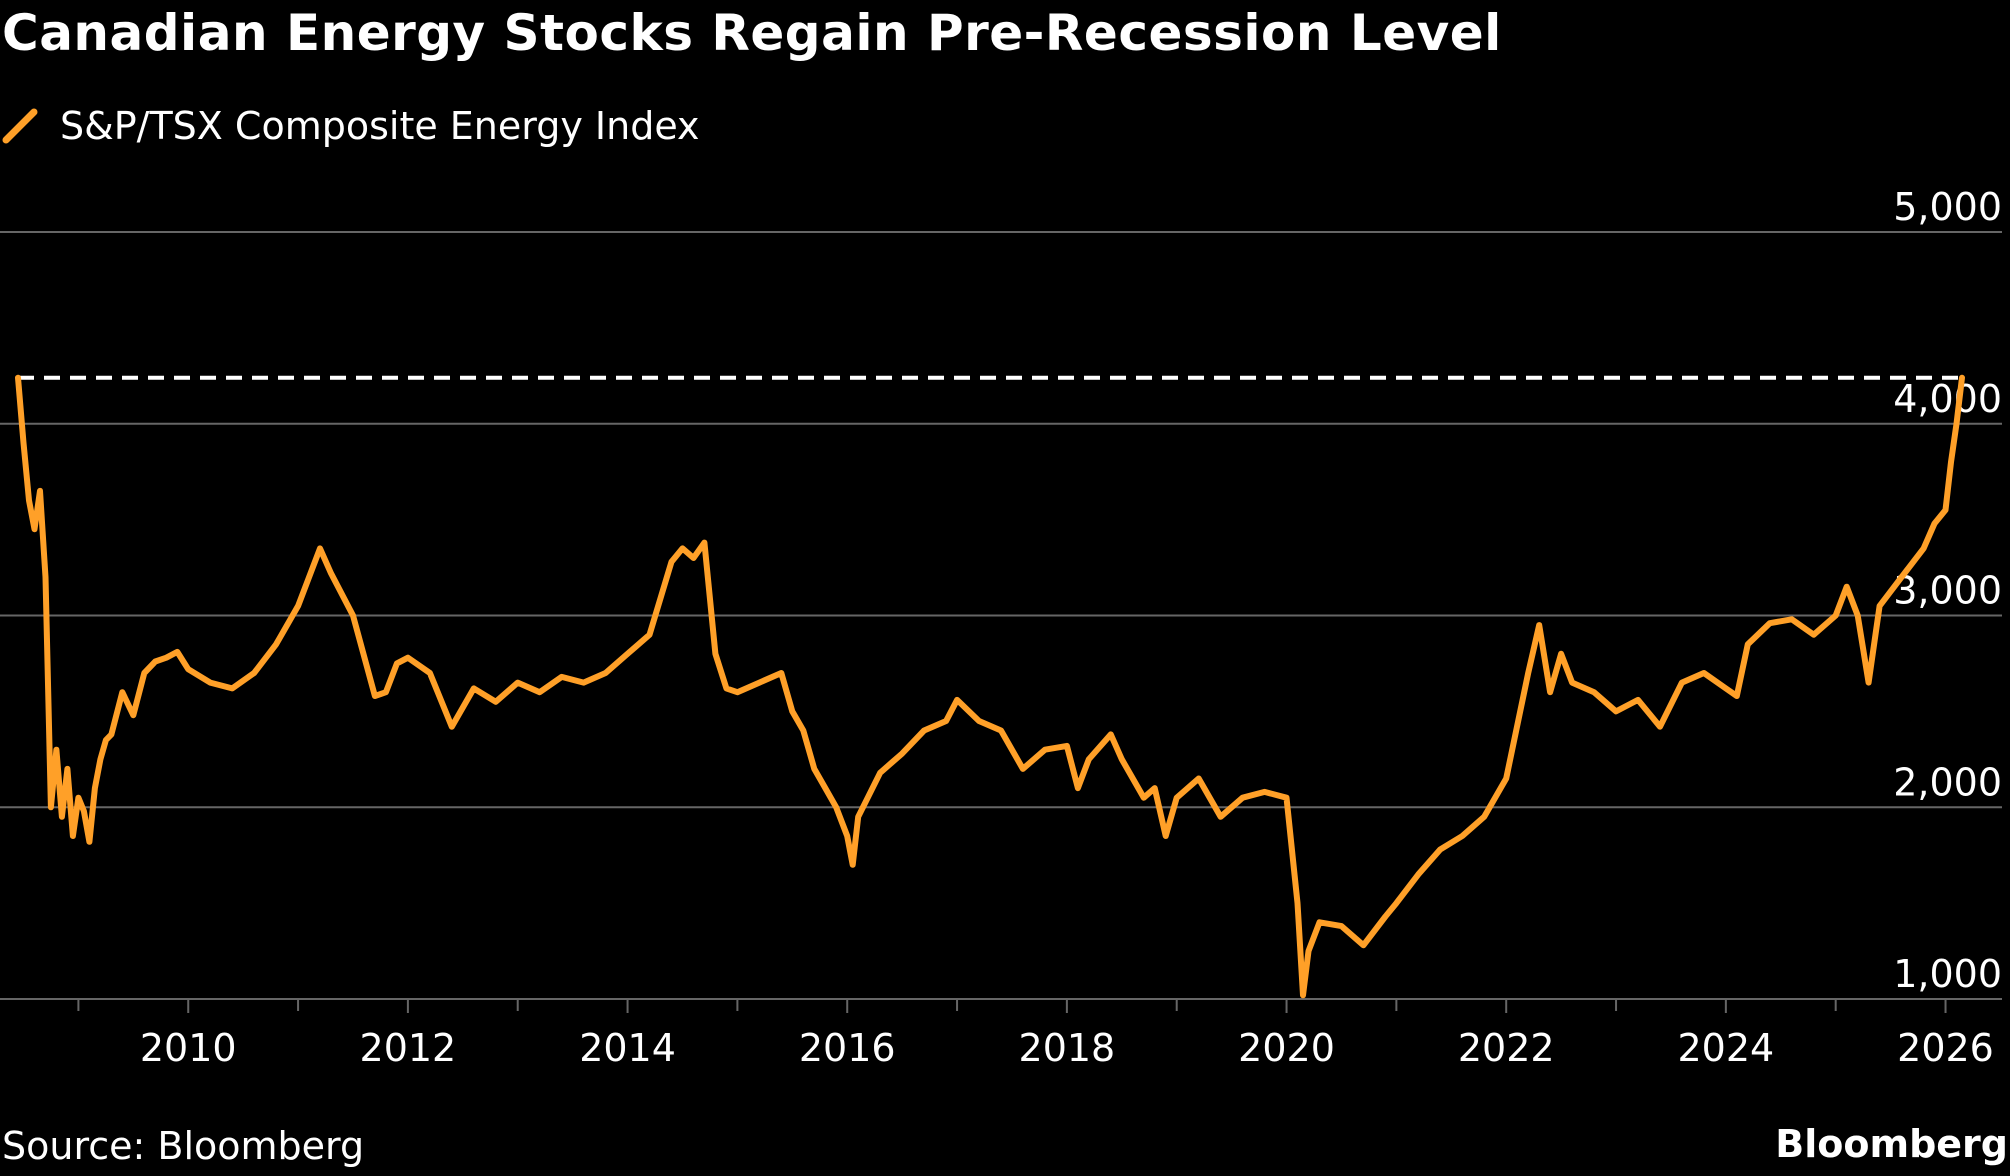  I want to click on y-tick-label: 2,000, so click(1947, 782).